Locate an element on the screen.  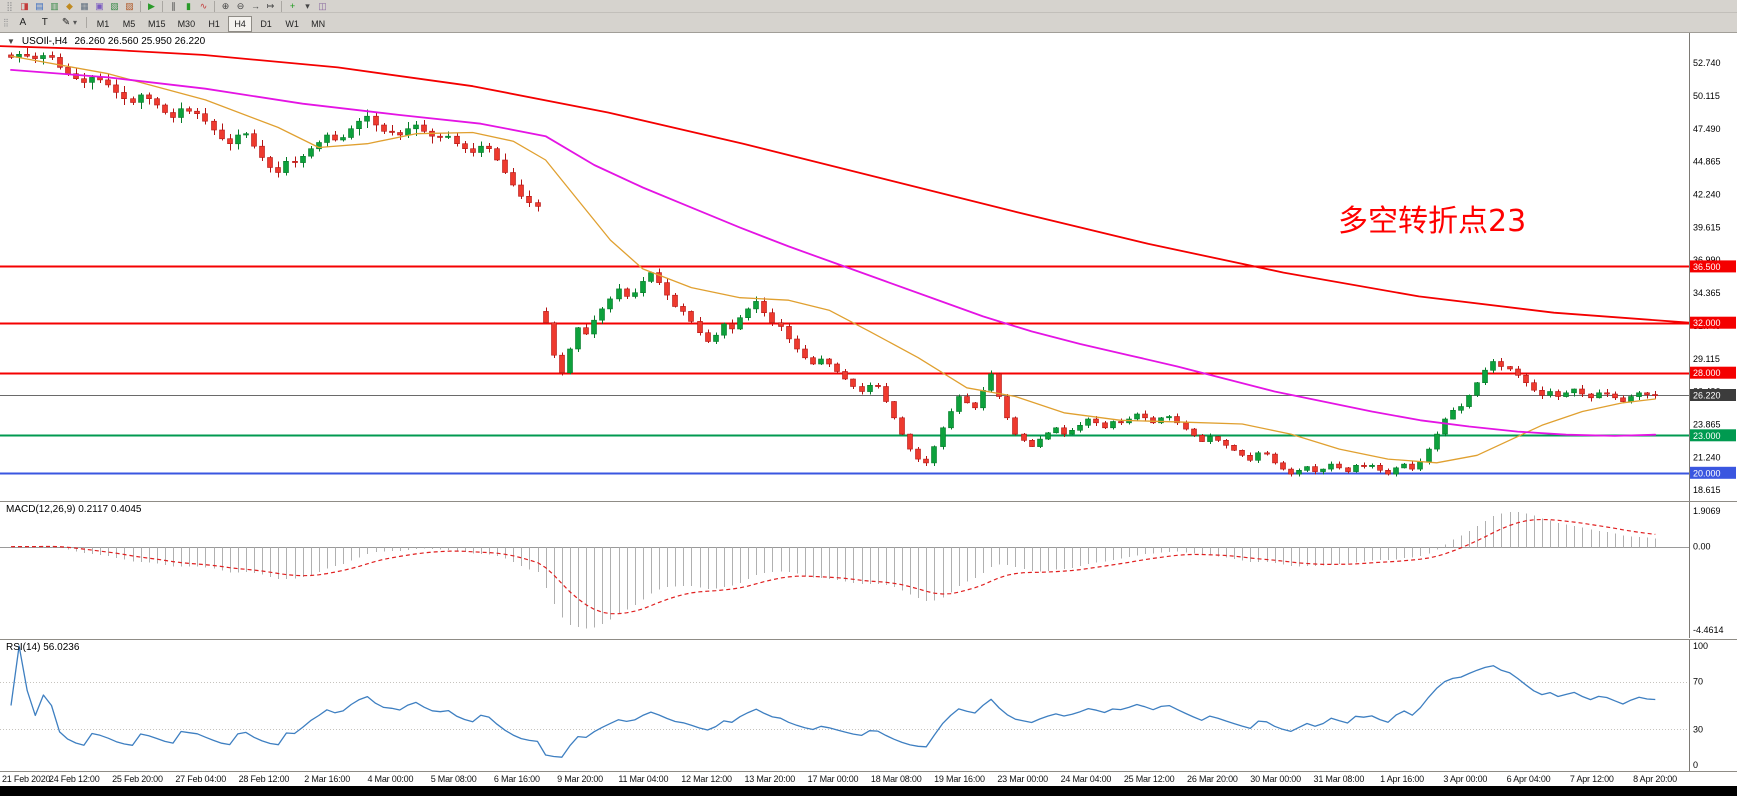
text-tool-button: A is located at coordinates (23, 23).